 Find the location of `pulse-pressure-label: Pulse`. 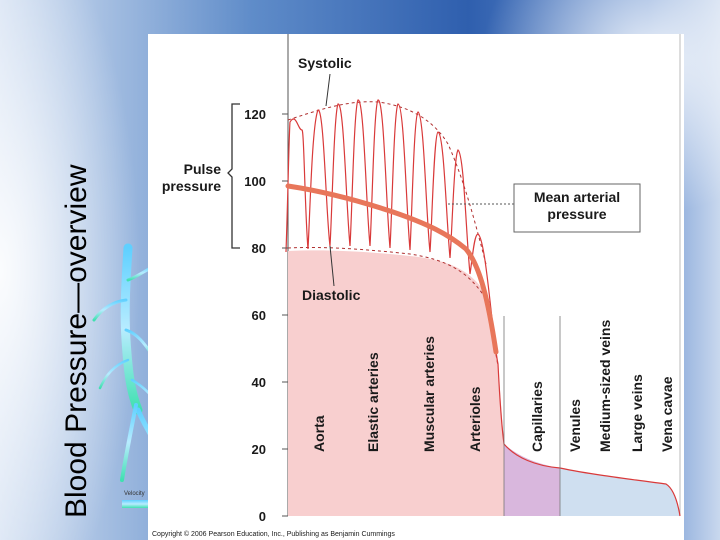

pulse-pressure-label: Pulse is located at coordinates (203, 169).